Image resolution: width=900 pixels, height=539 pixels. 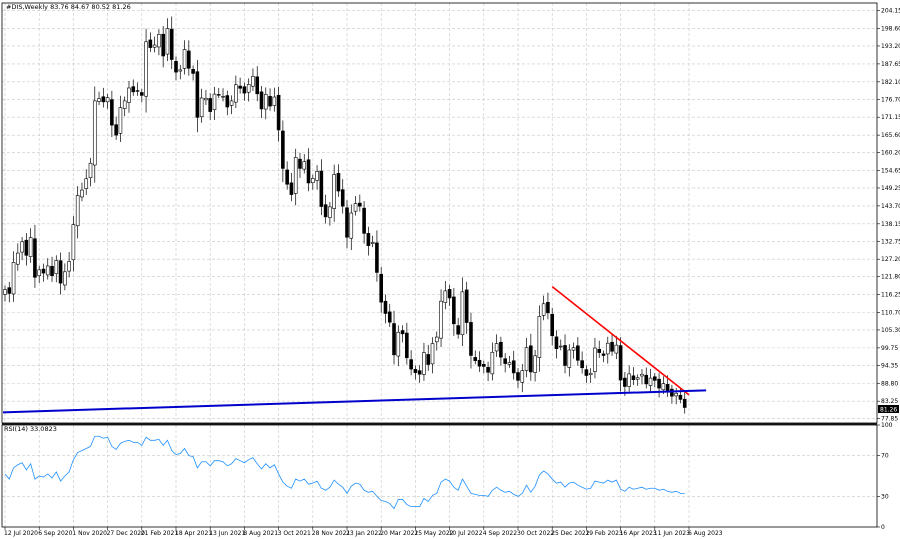 What do you see at coordinates (68, 7) in the screenshot?
I see `chart-header: #DIS,Weekly 83.76 84.67 80.52 81.26` at bounding box center [68, 7].